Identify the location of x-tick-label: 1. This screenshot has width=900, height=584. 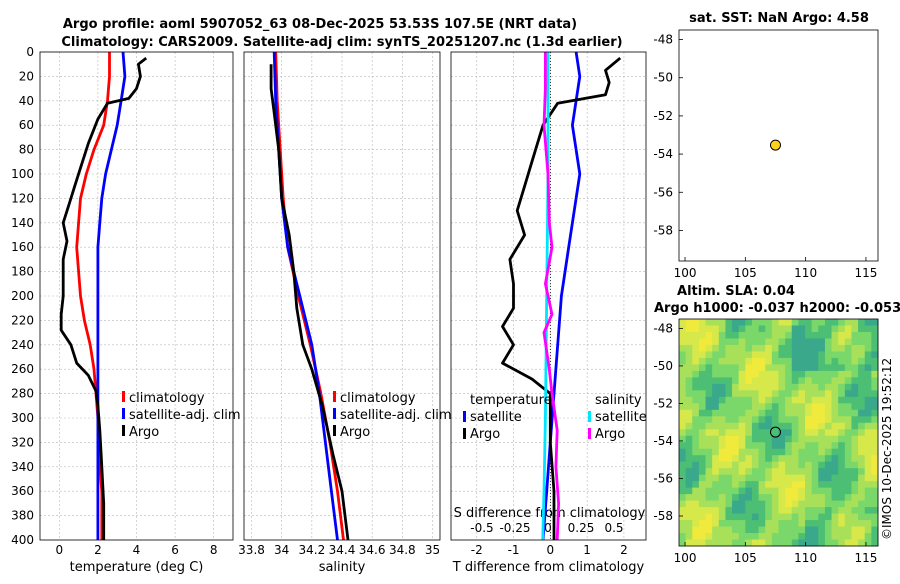
(587, 550).